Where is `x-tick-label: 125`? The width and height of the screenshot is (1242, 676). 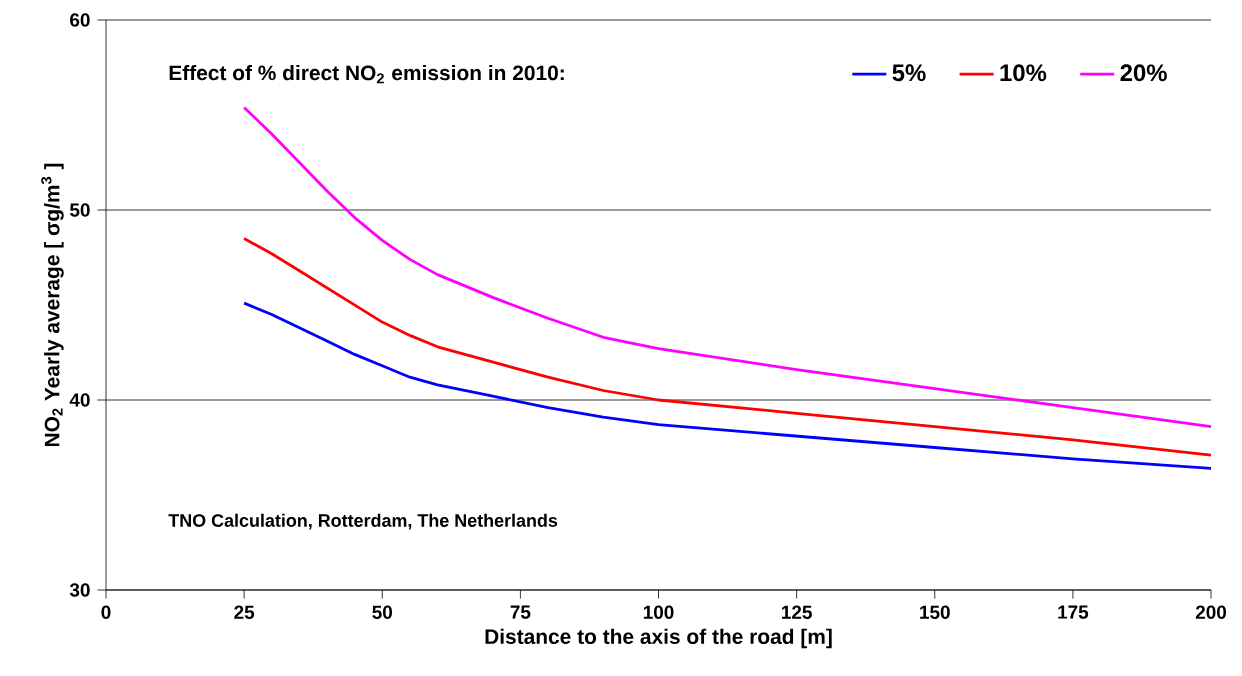 x-tick-label: 125 is located at coordinates (797, 612).